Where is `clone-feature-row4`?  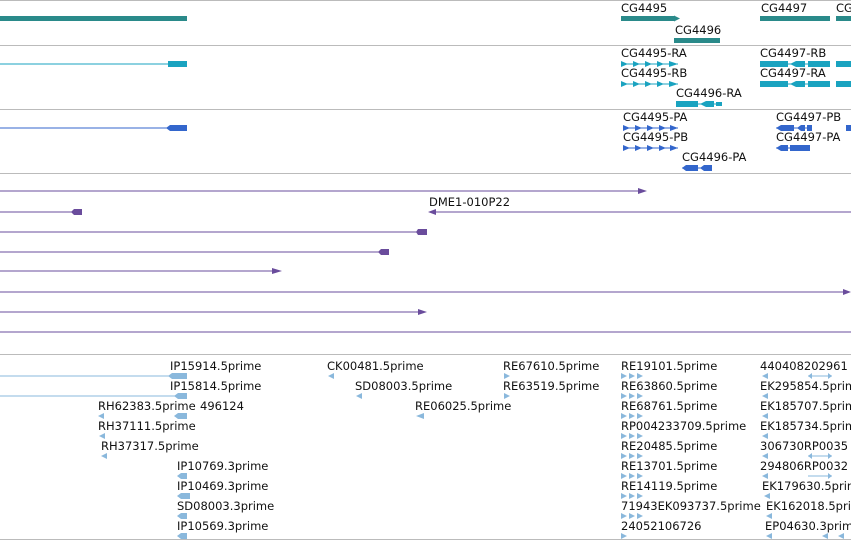
clone-feature-row4 is located at coordinates (194, 252).